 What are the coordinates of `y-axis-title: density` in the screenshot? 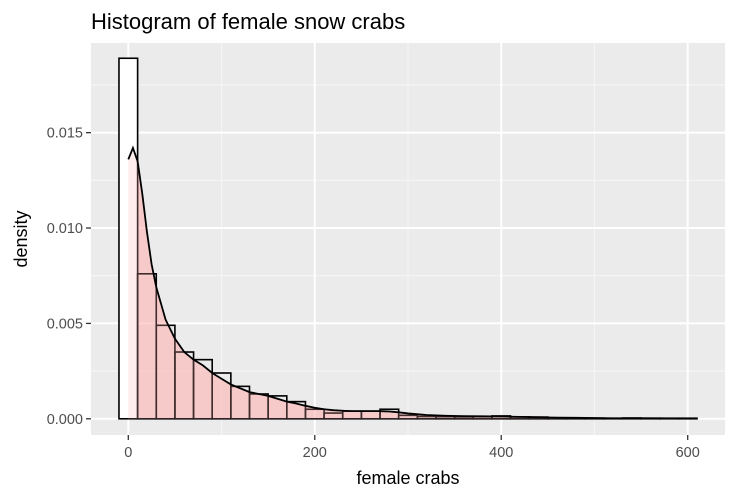 It's located at (21, 238).